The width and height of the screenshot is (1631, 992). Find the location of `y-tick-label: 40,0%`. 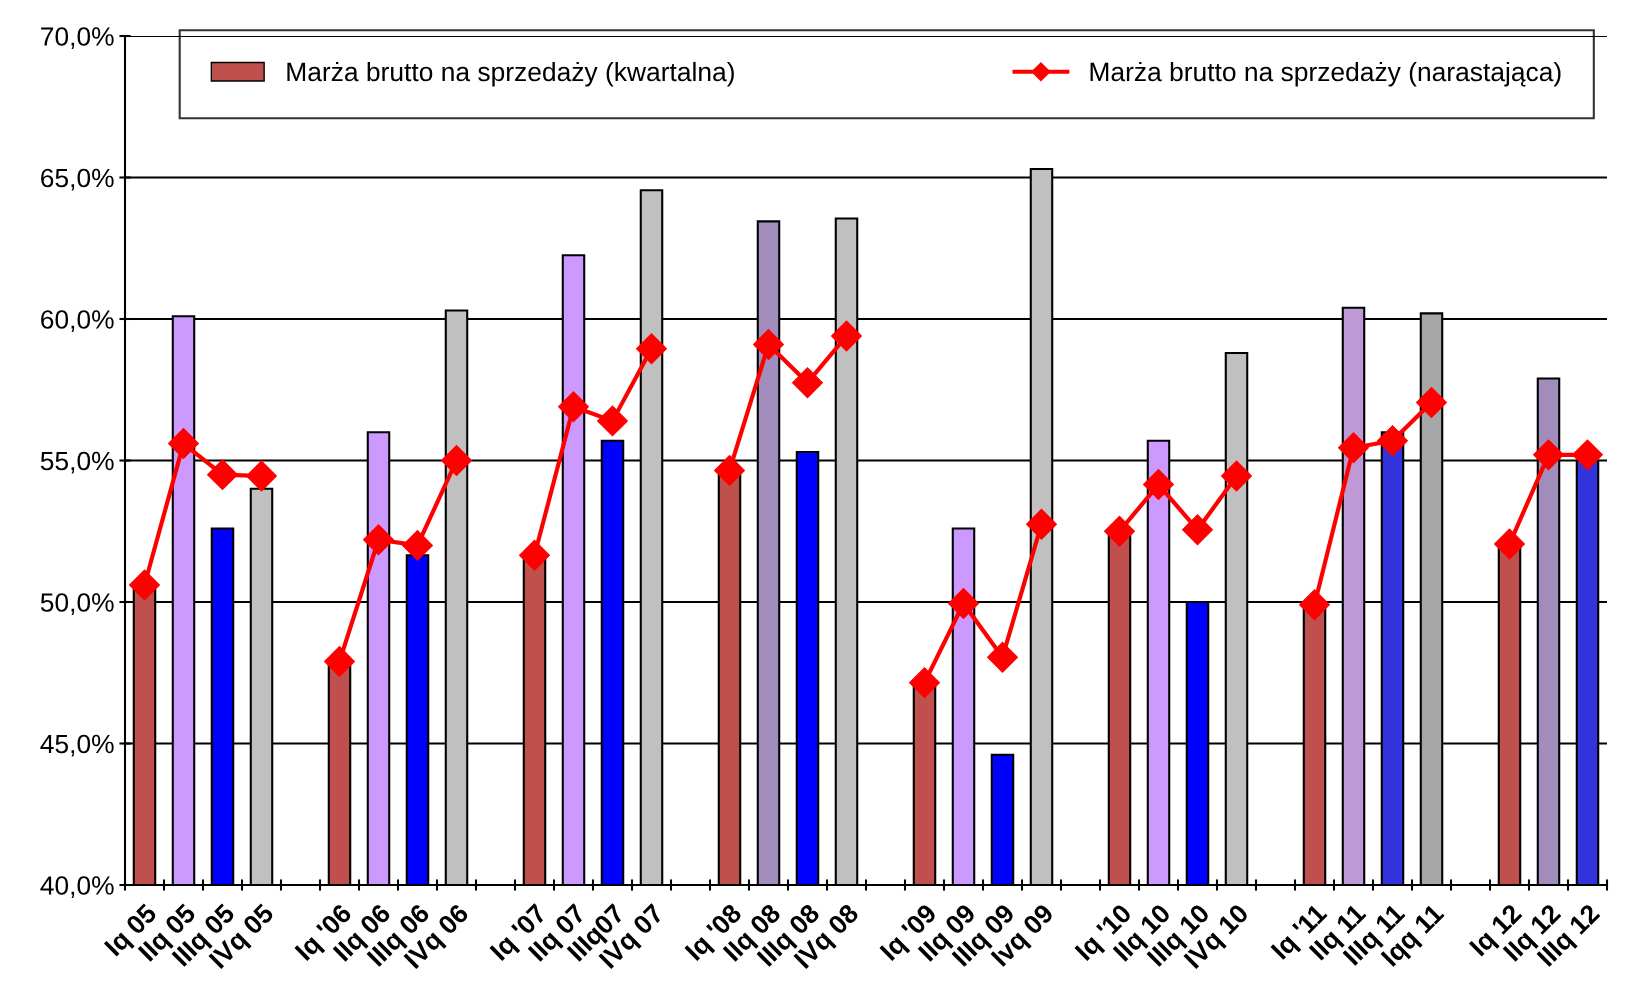

y-tick-label: 40,0% is located at coordinates (77, 887).